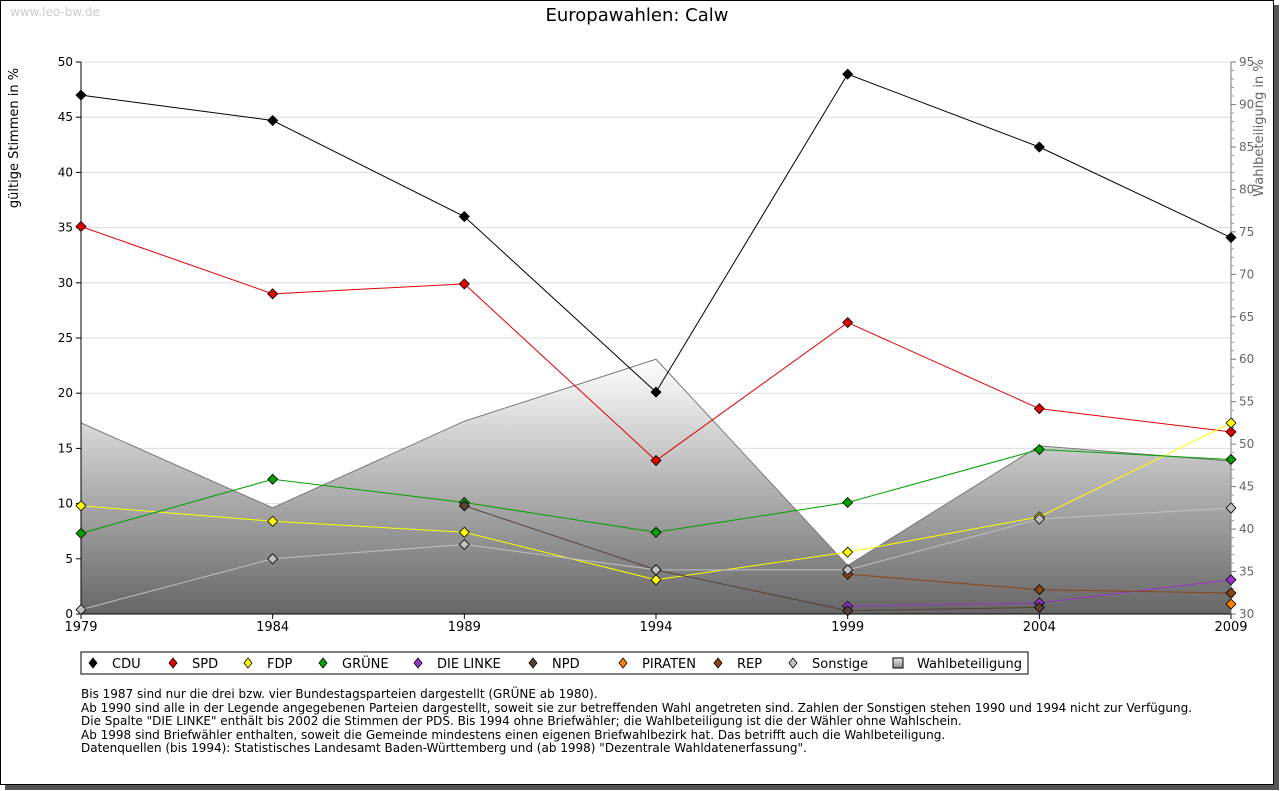 The image size is (1280, 791). What do you see at coordinates (272, 627) in the screenshot?
I see `x-tick-label: 1984` at bounding box center [272, 627].